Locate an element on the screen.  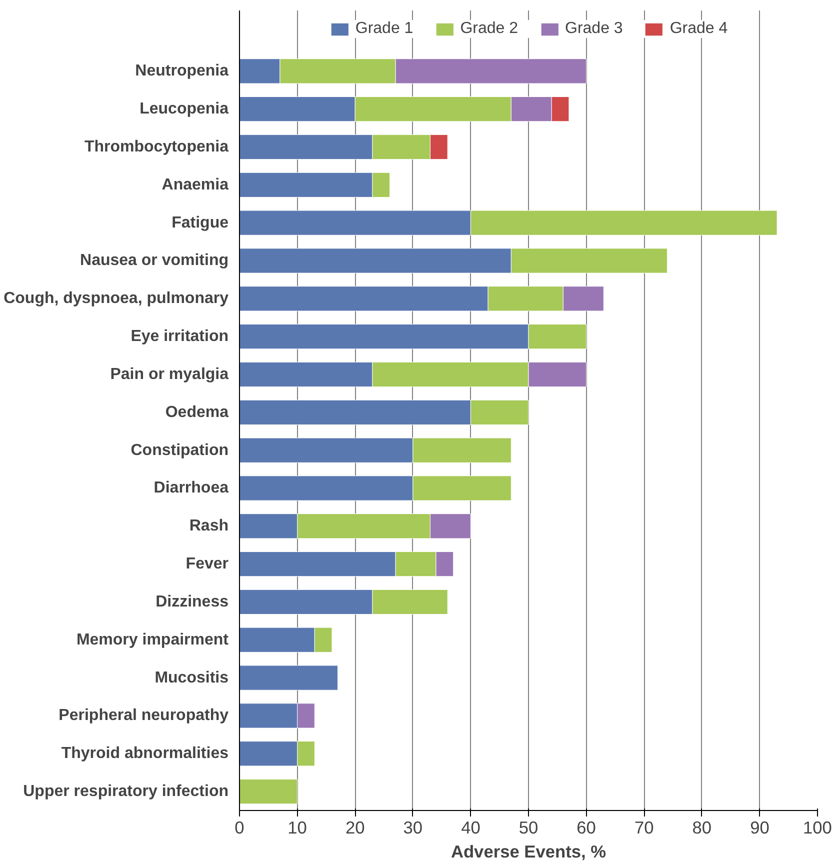
y-tick-label: Thyroid abnormalities is located at coordinates (145, 753).